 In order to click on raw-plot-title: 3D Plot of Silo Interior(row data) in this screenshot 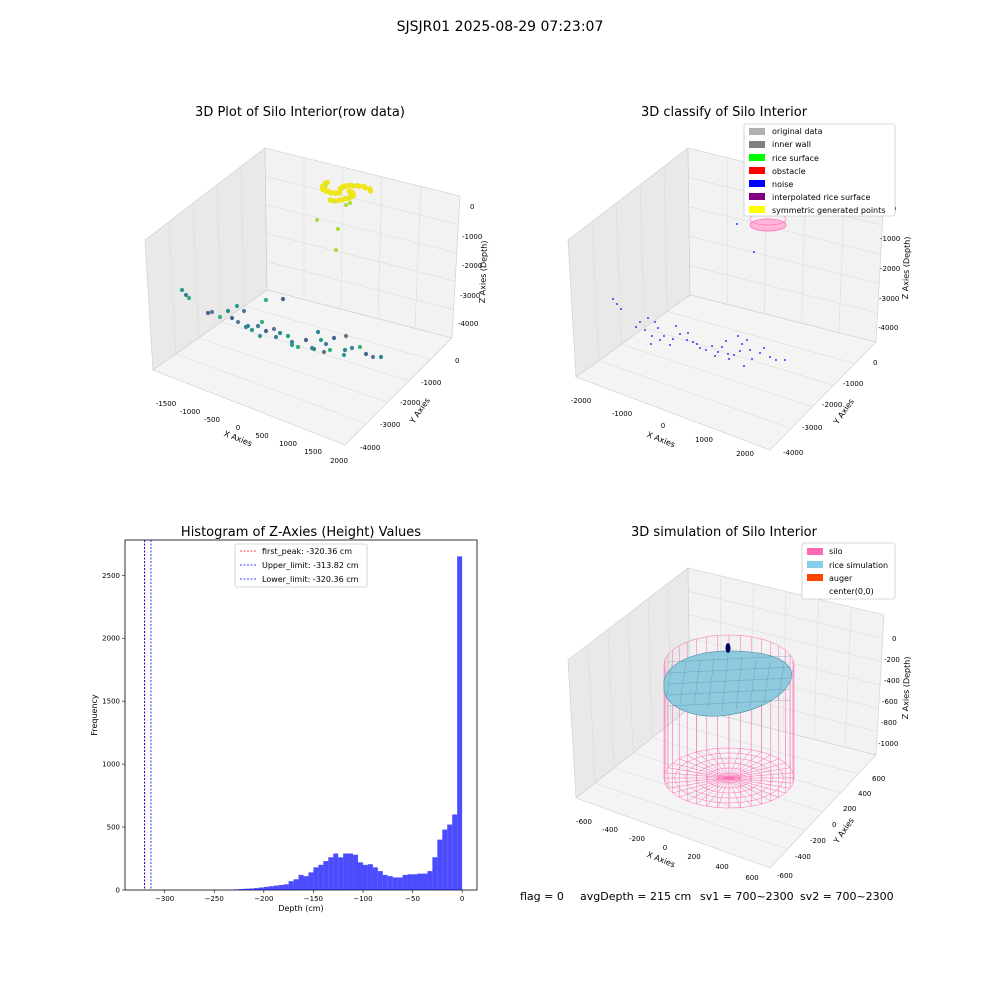, I will do `click(300, 112)`.